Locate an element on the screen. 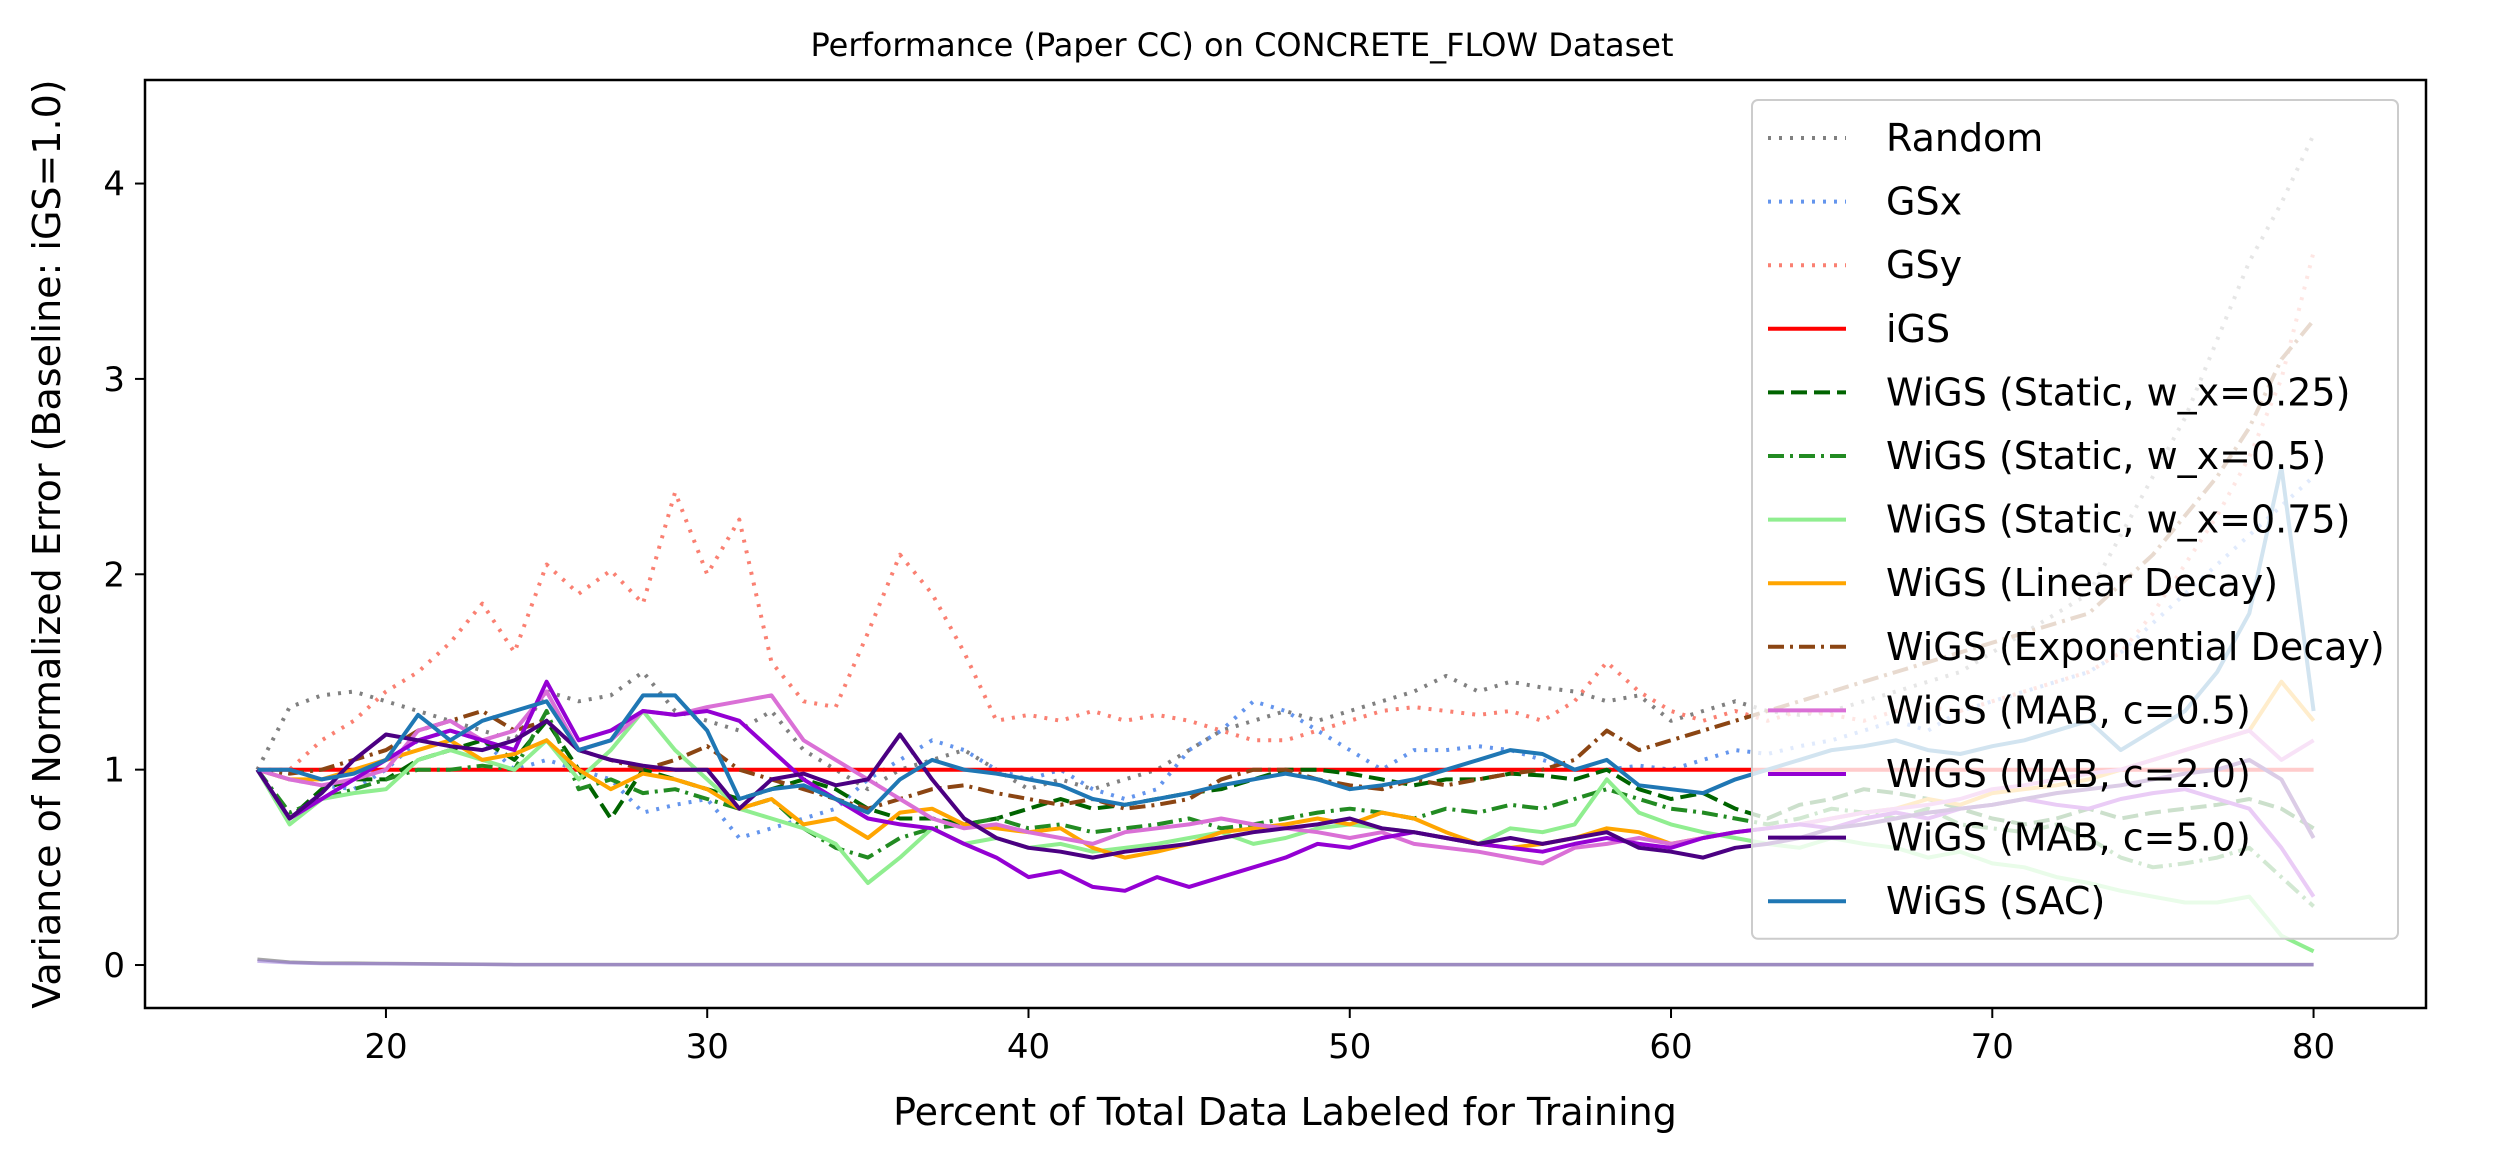 This screenshot has width=2499, height=1166. legend-label: iGS is located at coordinates (1918, 329).